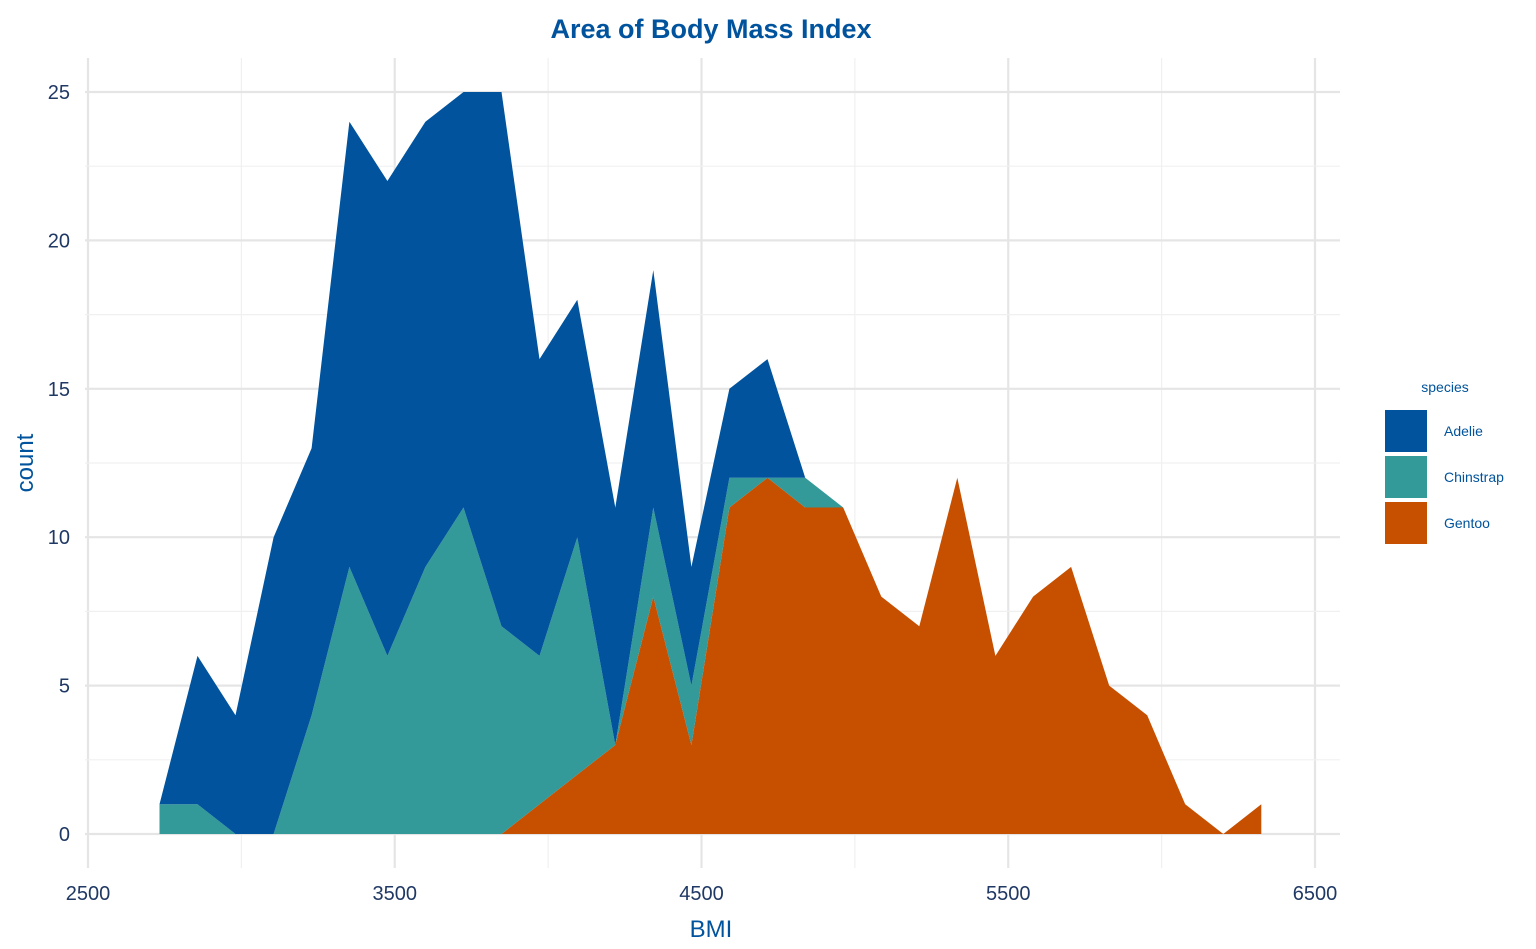 The width and height of the screenshot is (1536, 949). Describe the element at coordinates (59, 390) in the screenshot. I see `y-tick-label: 15` at that location.